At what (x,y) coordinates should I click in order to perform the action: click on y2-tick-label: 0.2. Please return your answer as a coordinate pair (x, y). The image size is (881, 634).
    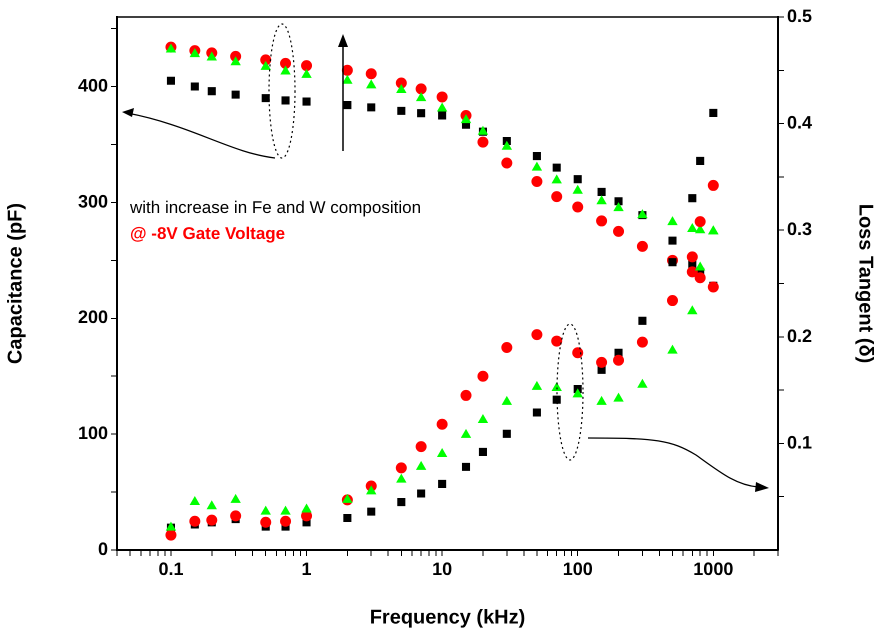
    Looking at the image, I should click on (799, 336).